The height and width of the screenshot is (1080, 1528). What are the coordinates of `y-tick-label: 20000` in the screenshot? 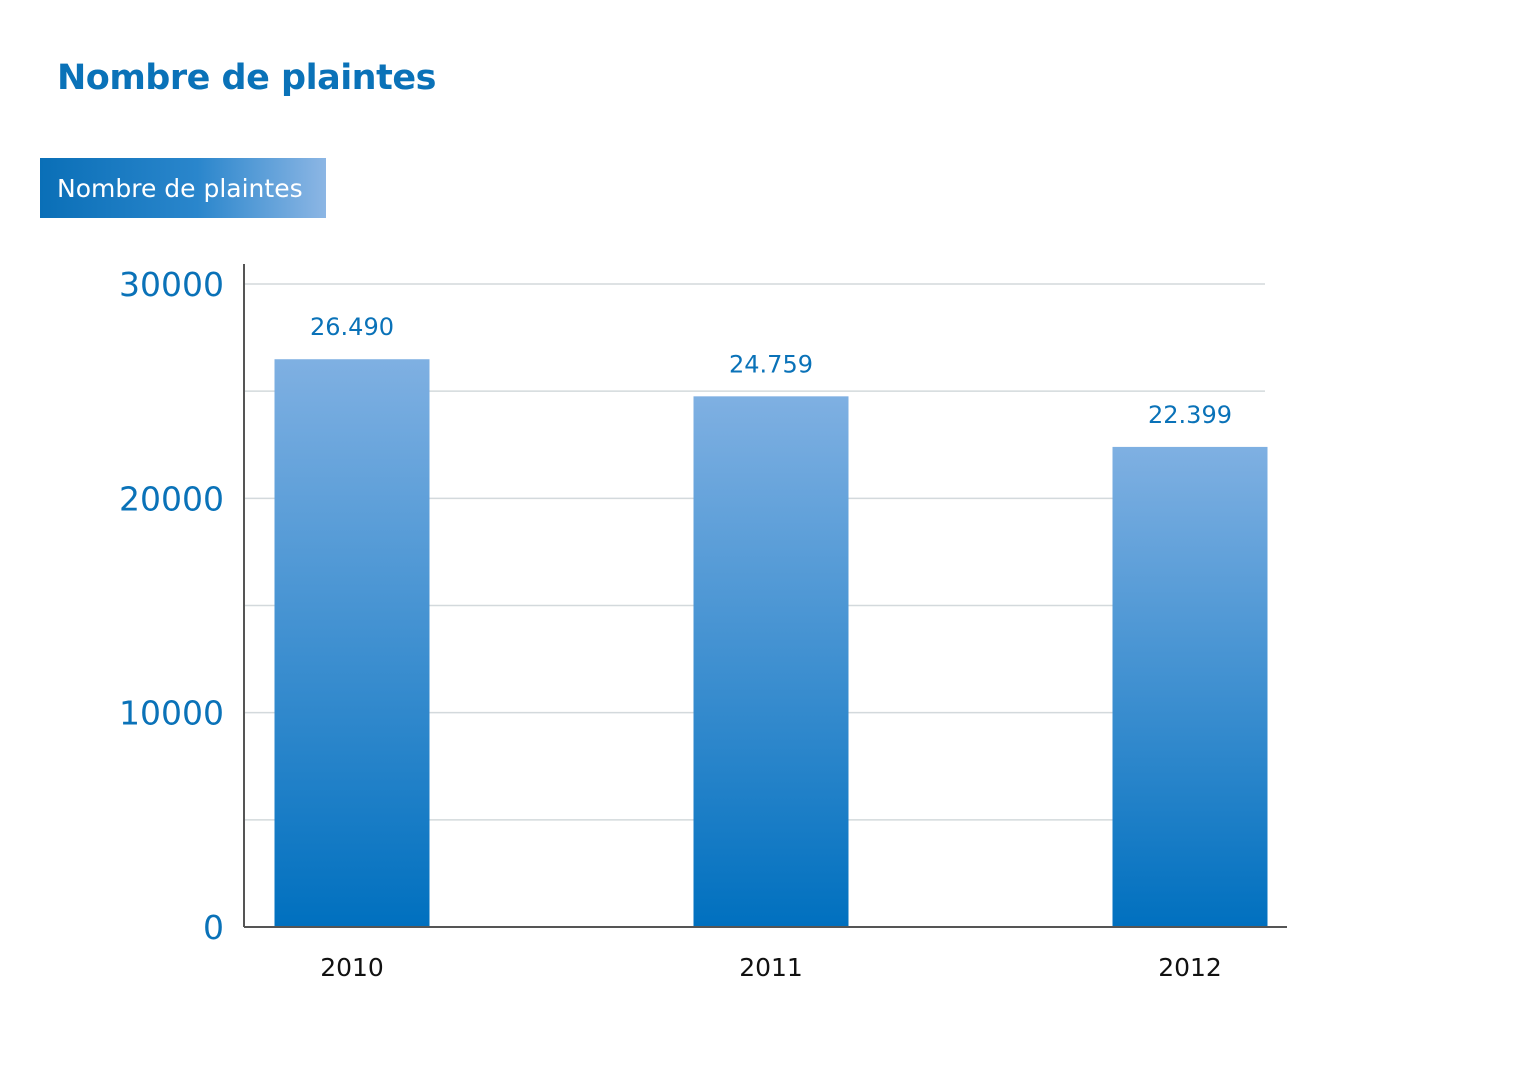 It's located at (171, 498).